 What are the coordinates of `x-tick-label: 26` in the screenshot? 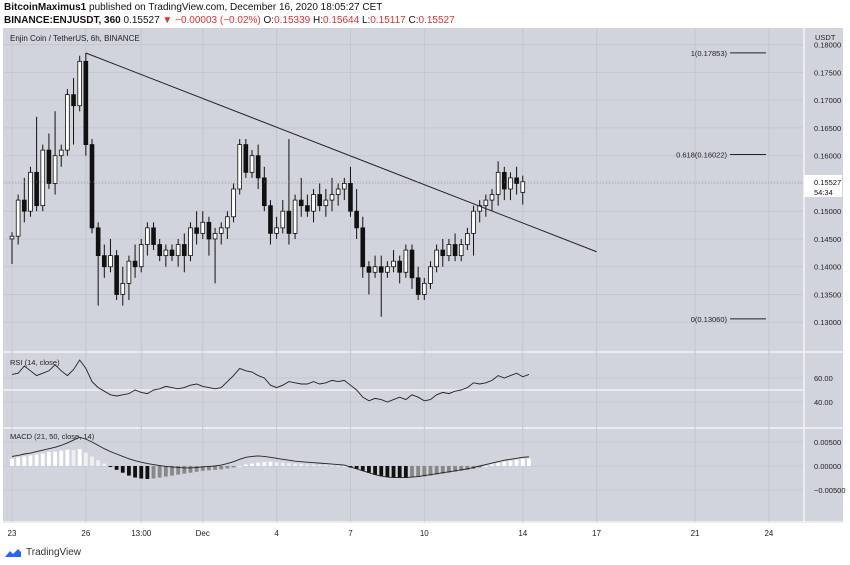 It's located at (85, 533).